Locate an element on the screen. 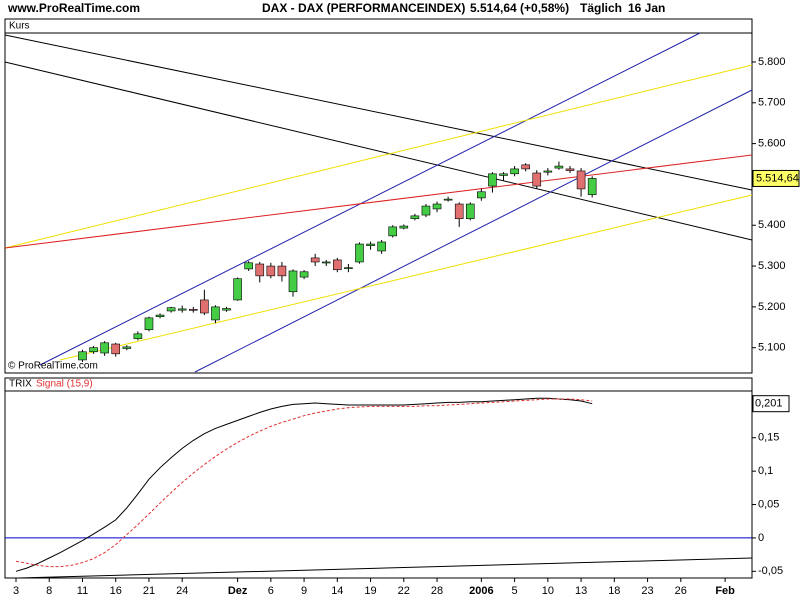 The height and width of the screenshot is (600, 800). x-tick-label: 6 is located at coordinates (271, 591).